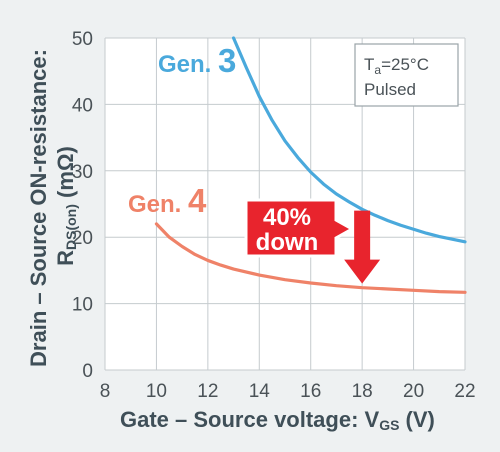  Describe the element at coordinates (105, 391) in the screenshot. I see `x-tick-label: 8` at that location.